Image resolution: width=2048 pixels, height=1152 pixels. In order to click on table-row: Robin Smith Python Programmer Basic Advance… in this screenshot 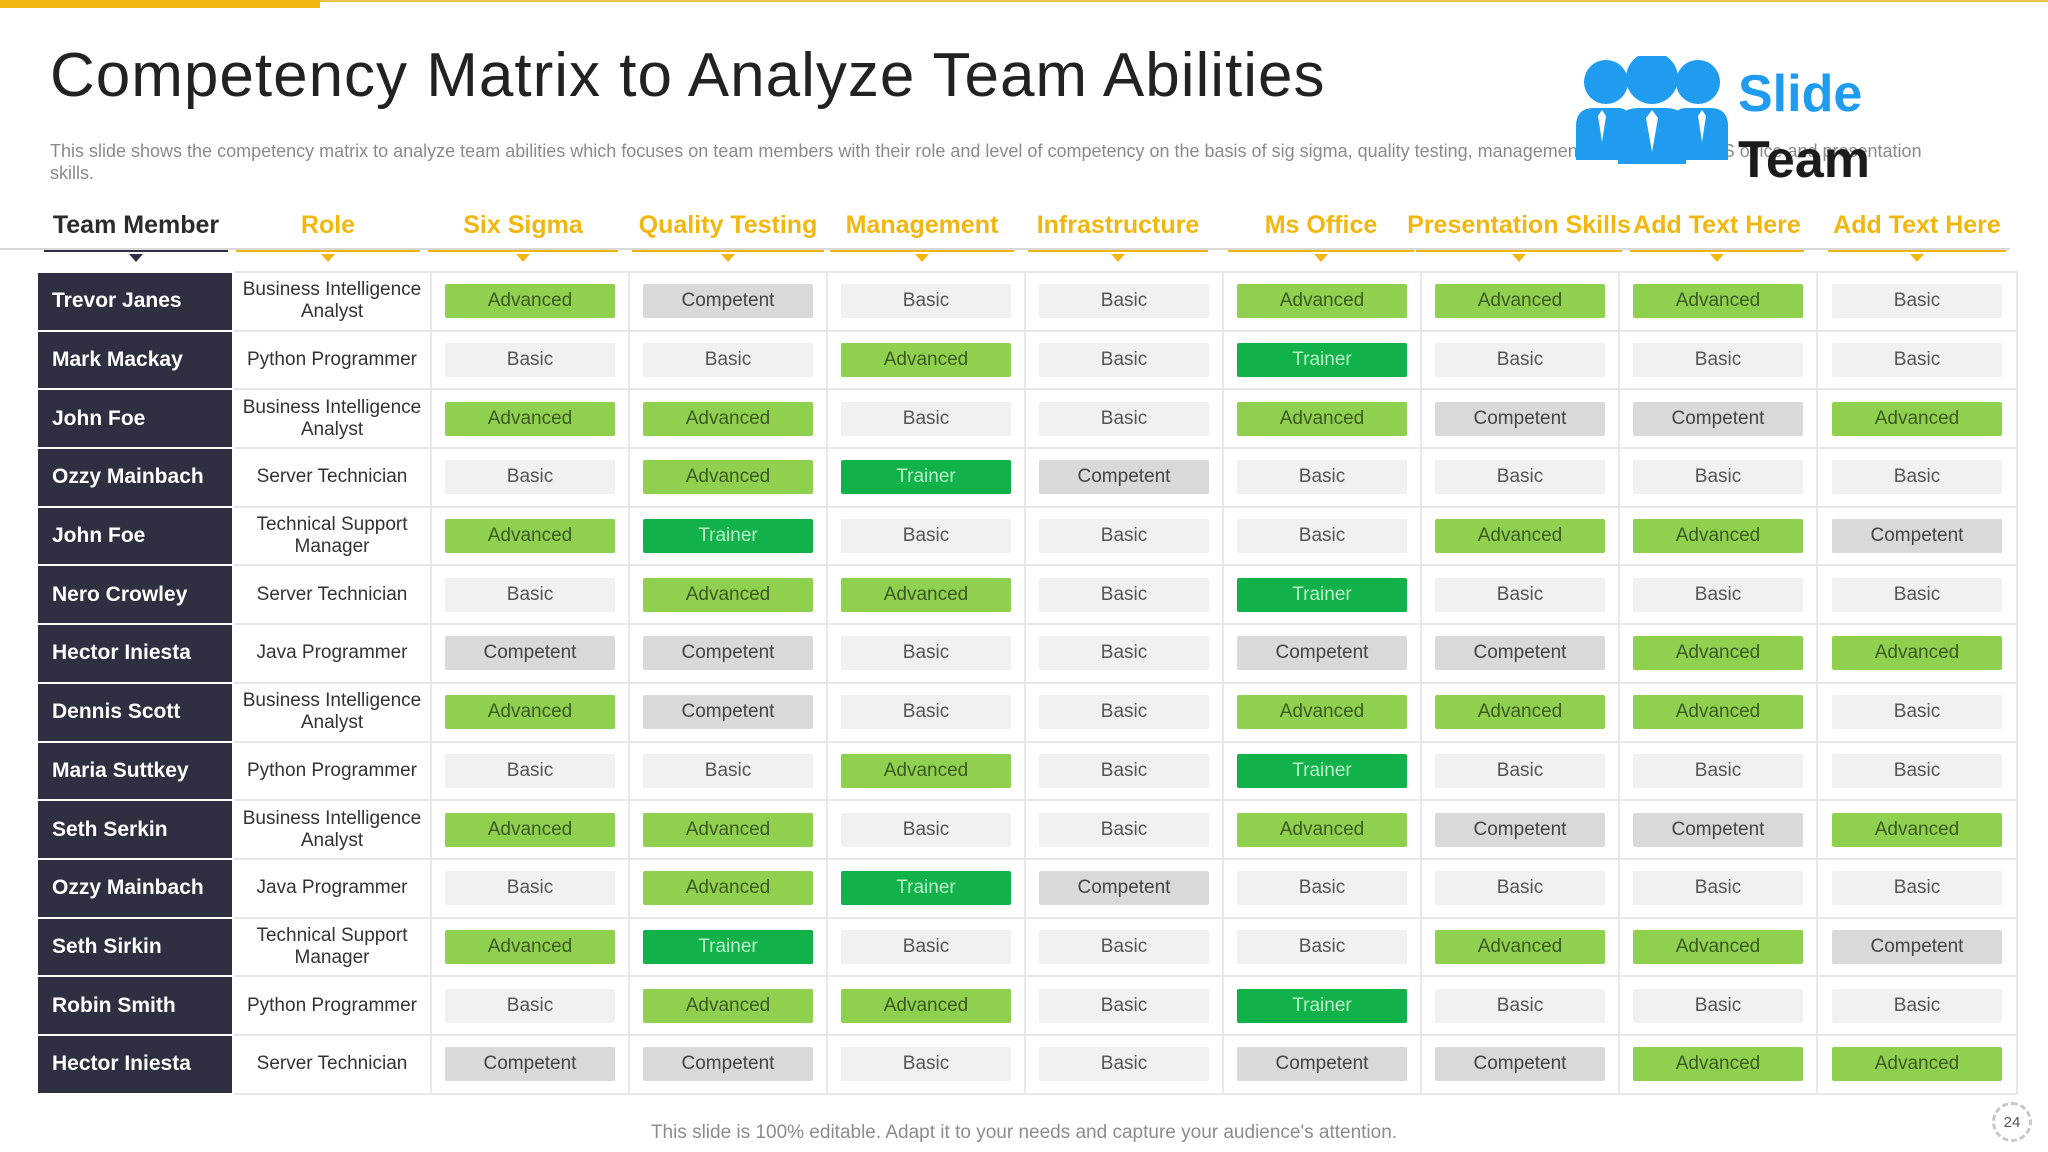, I will do `click(1027, 1005)`.